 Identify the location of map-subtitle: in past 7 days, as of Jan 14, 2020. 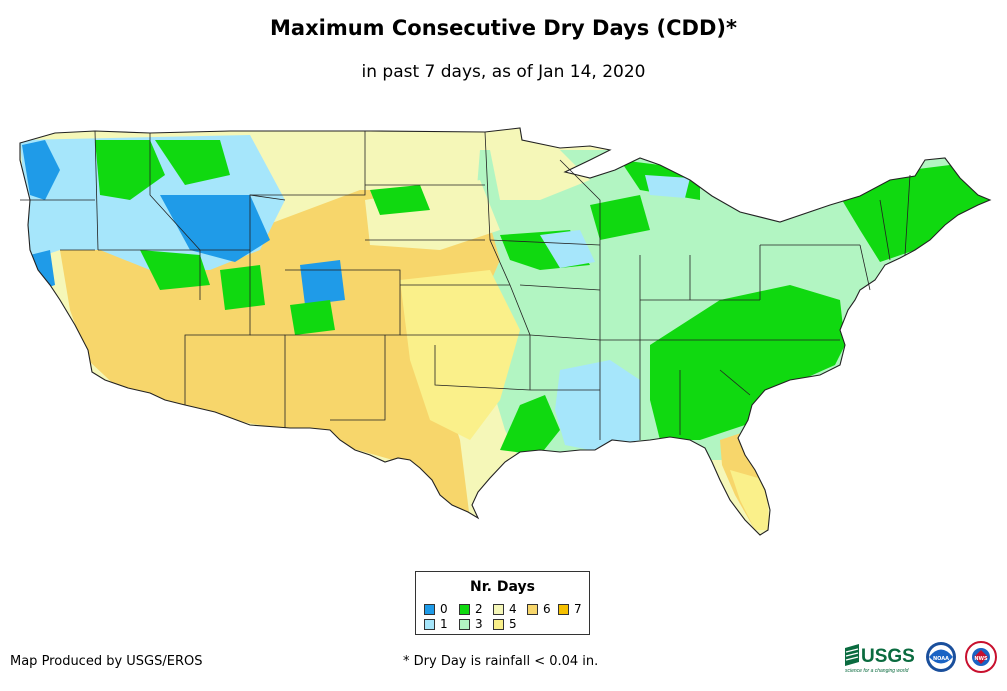
(503, 72).